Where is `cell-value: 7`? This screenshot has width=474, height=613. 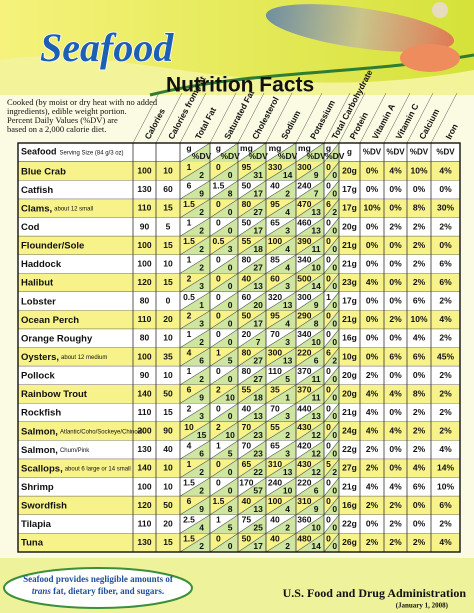
cell-value: 7 is located at coordinates (316, 193).